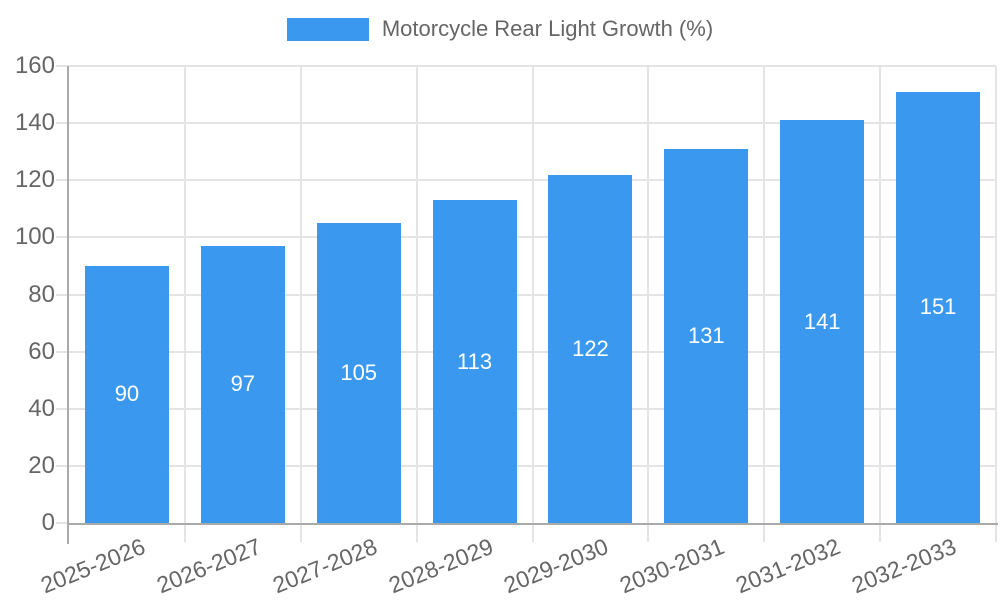 This screenshot has height=600, width=1000. Describe the element at coordinates (41, 351) in the screenshot. I see `y-axis-label: 60` at that location.